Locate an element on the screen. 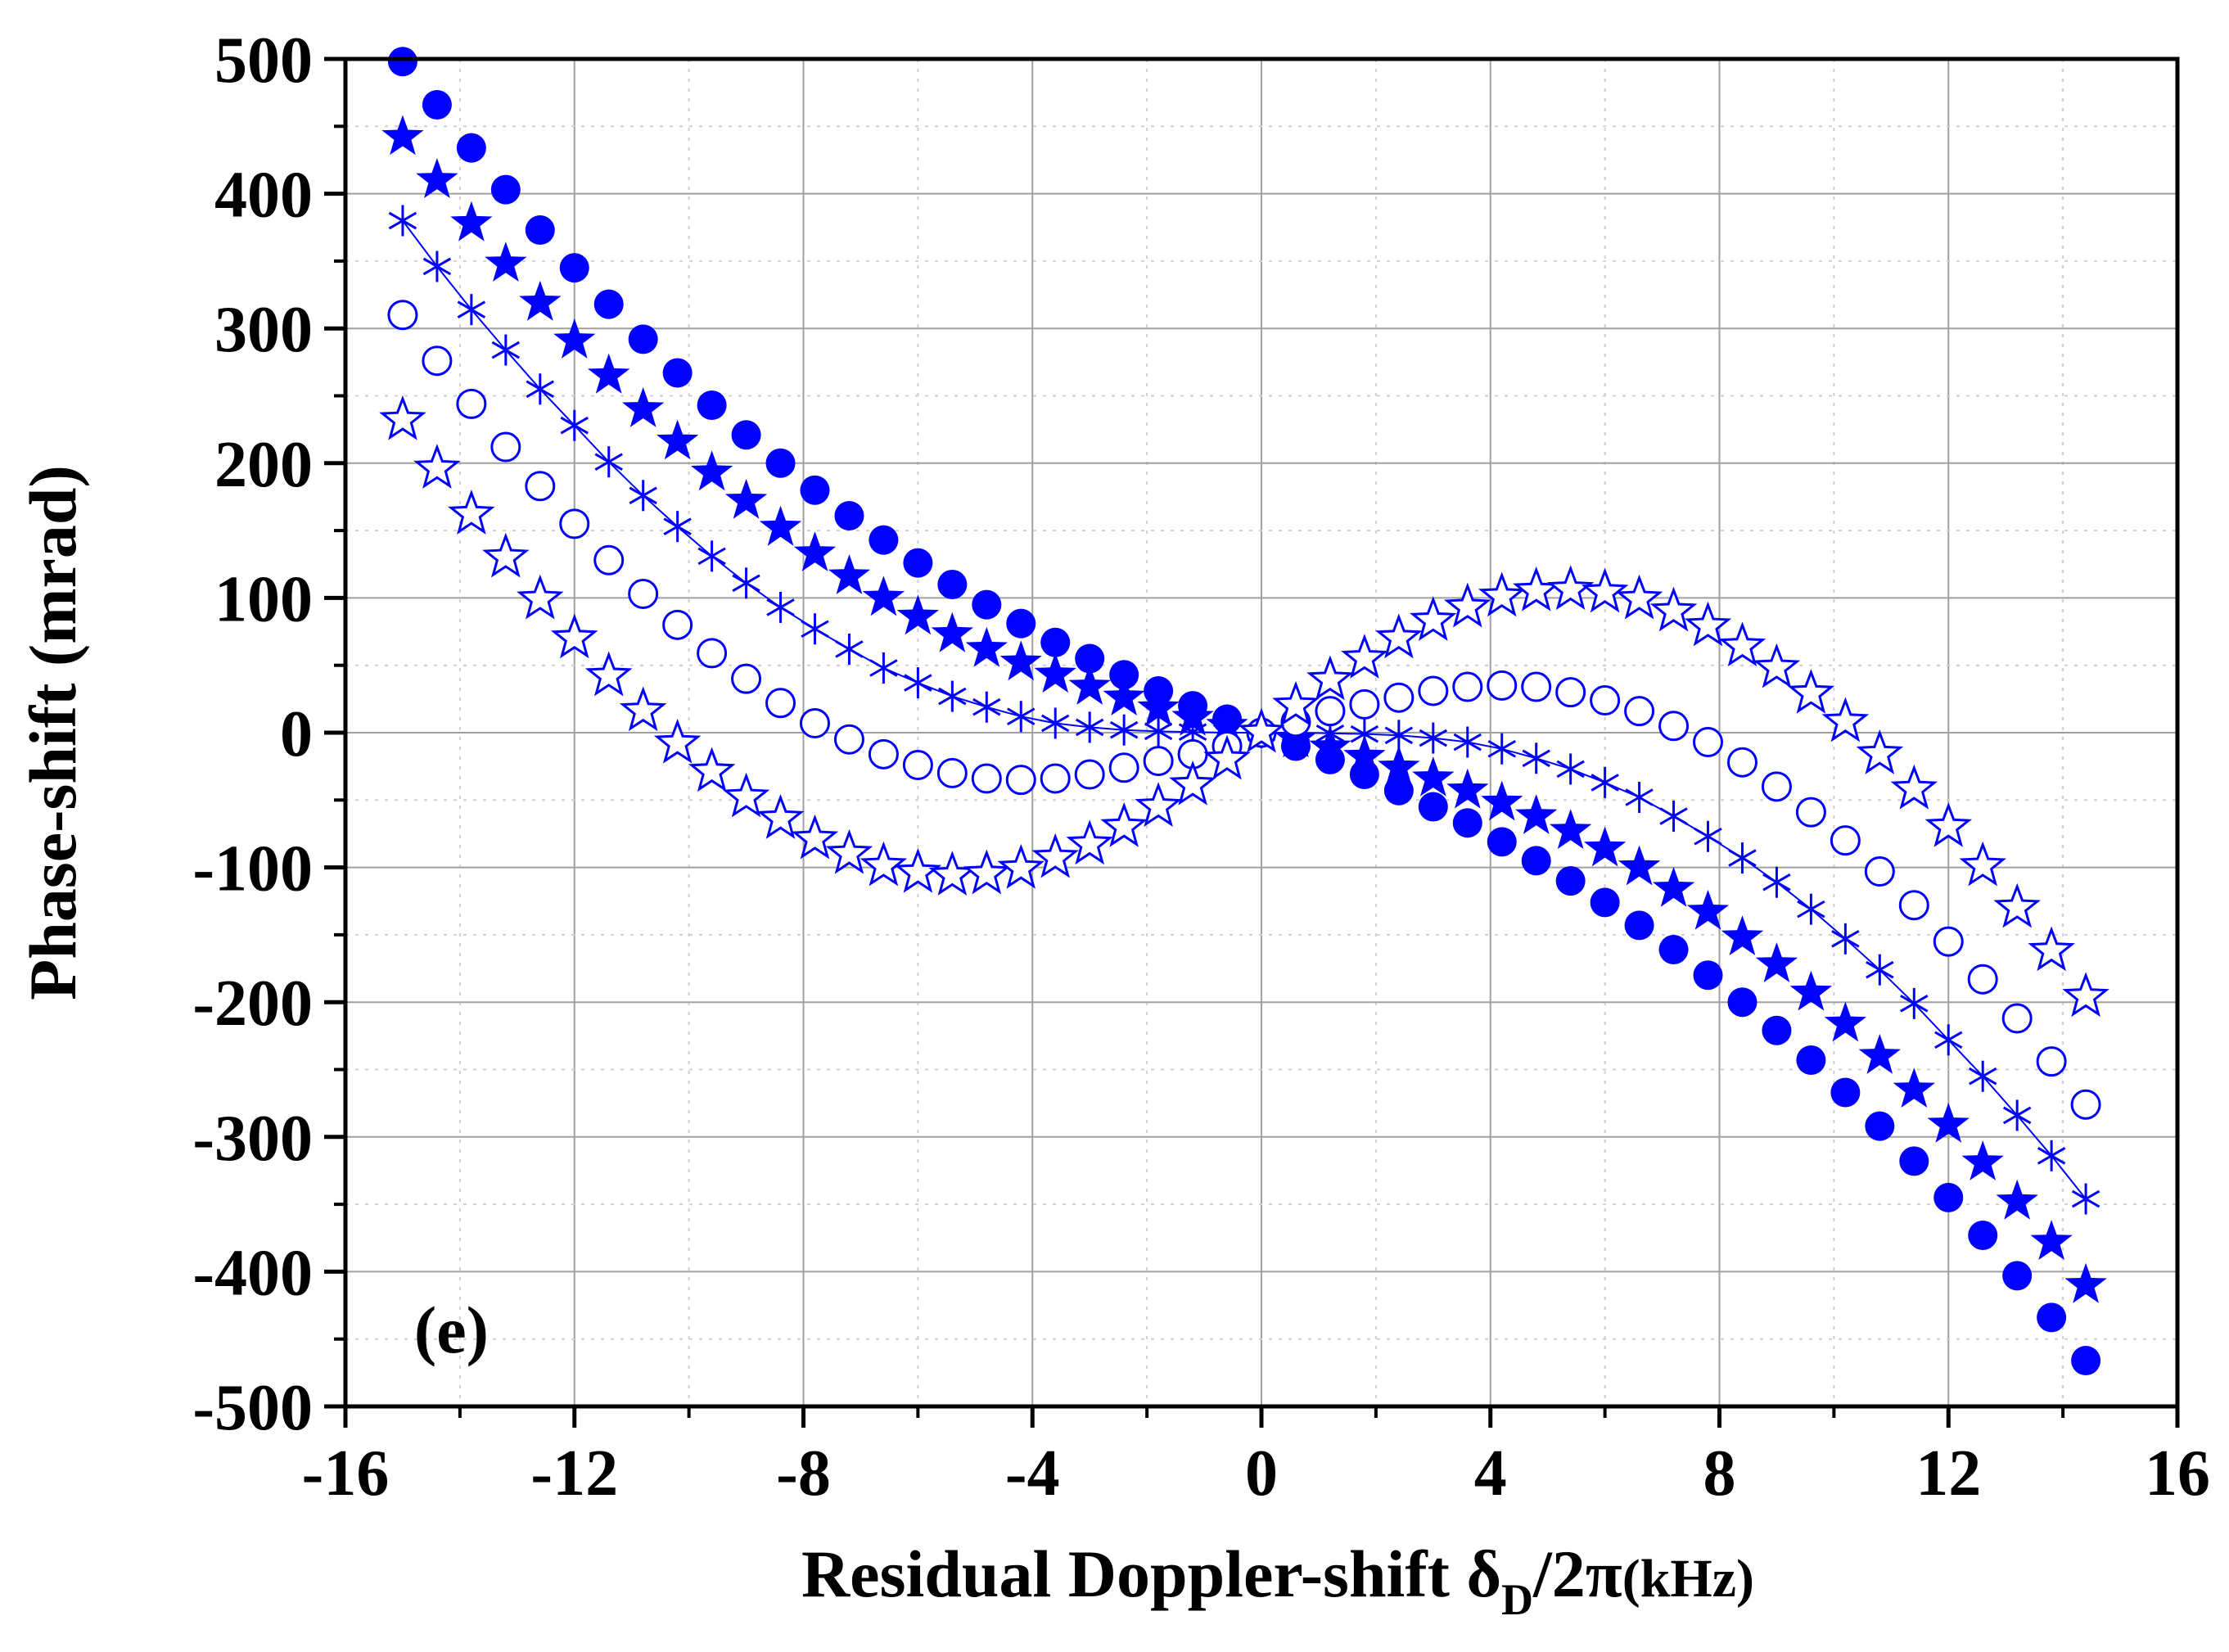  y-tick-label: -100 is located at coordinates (252, 869).